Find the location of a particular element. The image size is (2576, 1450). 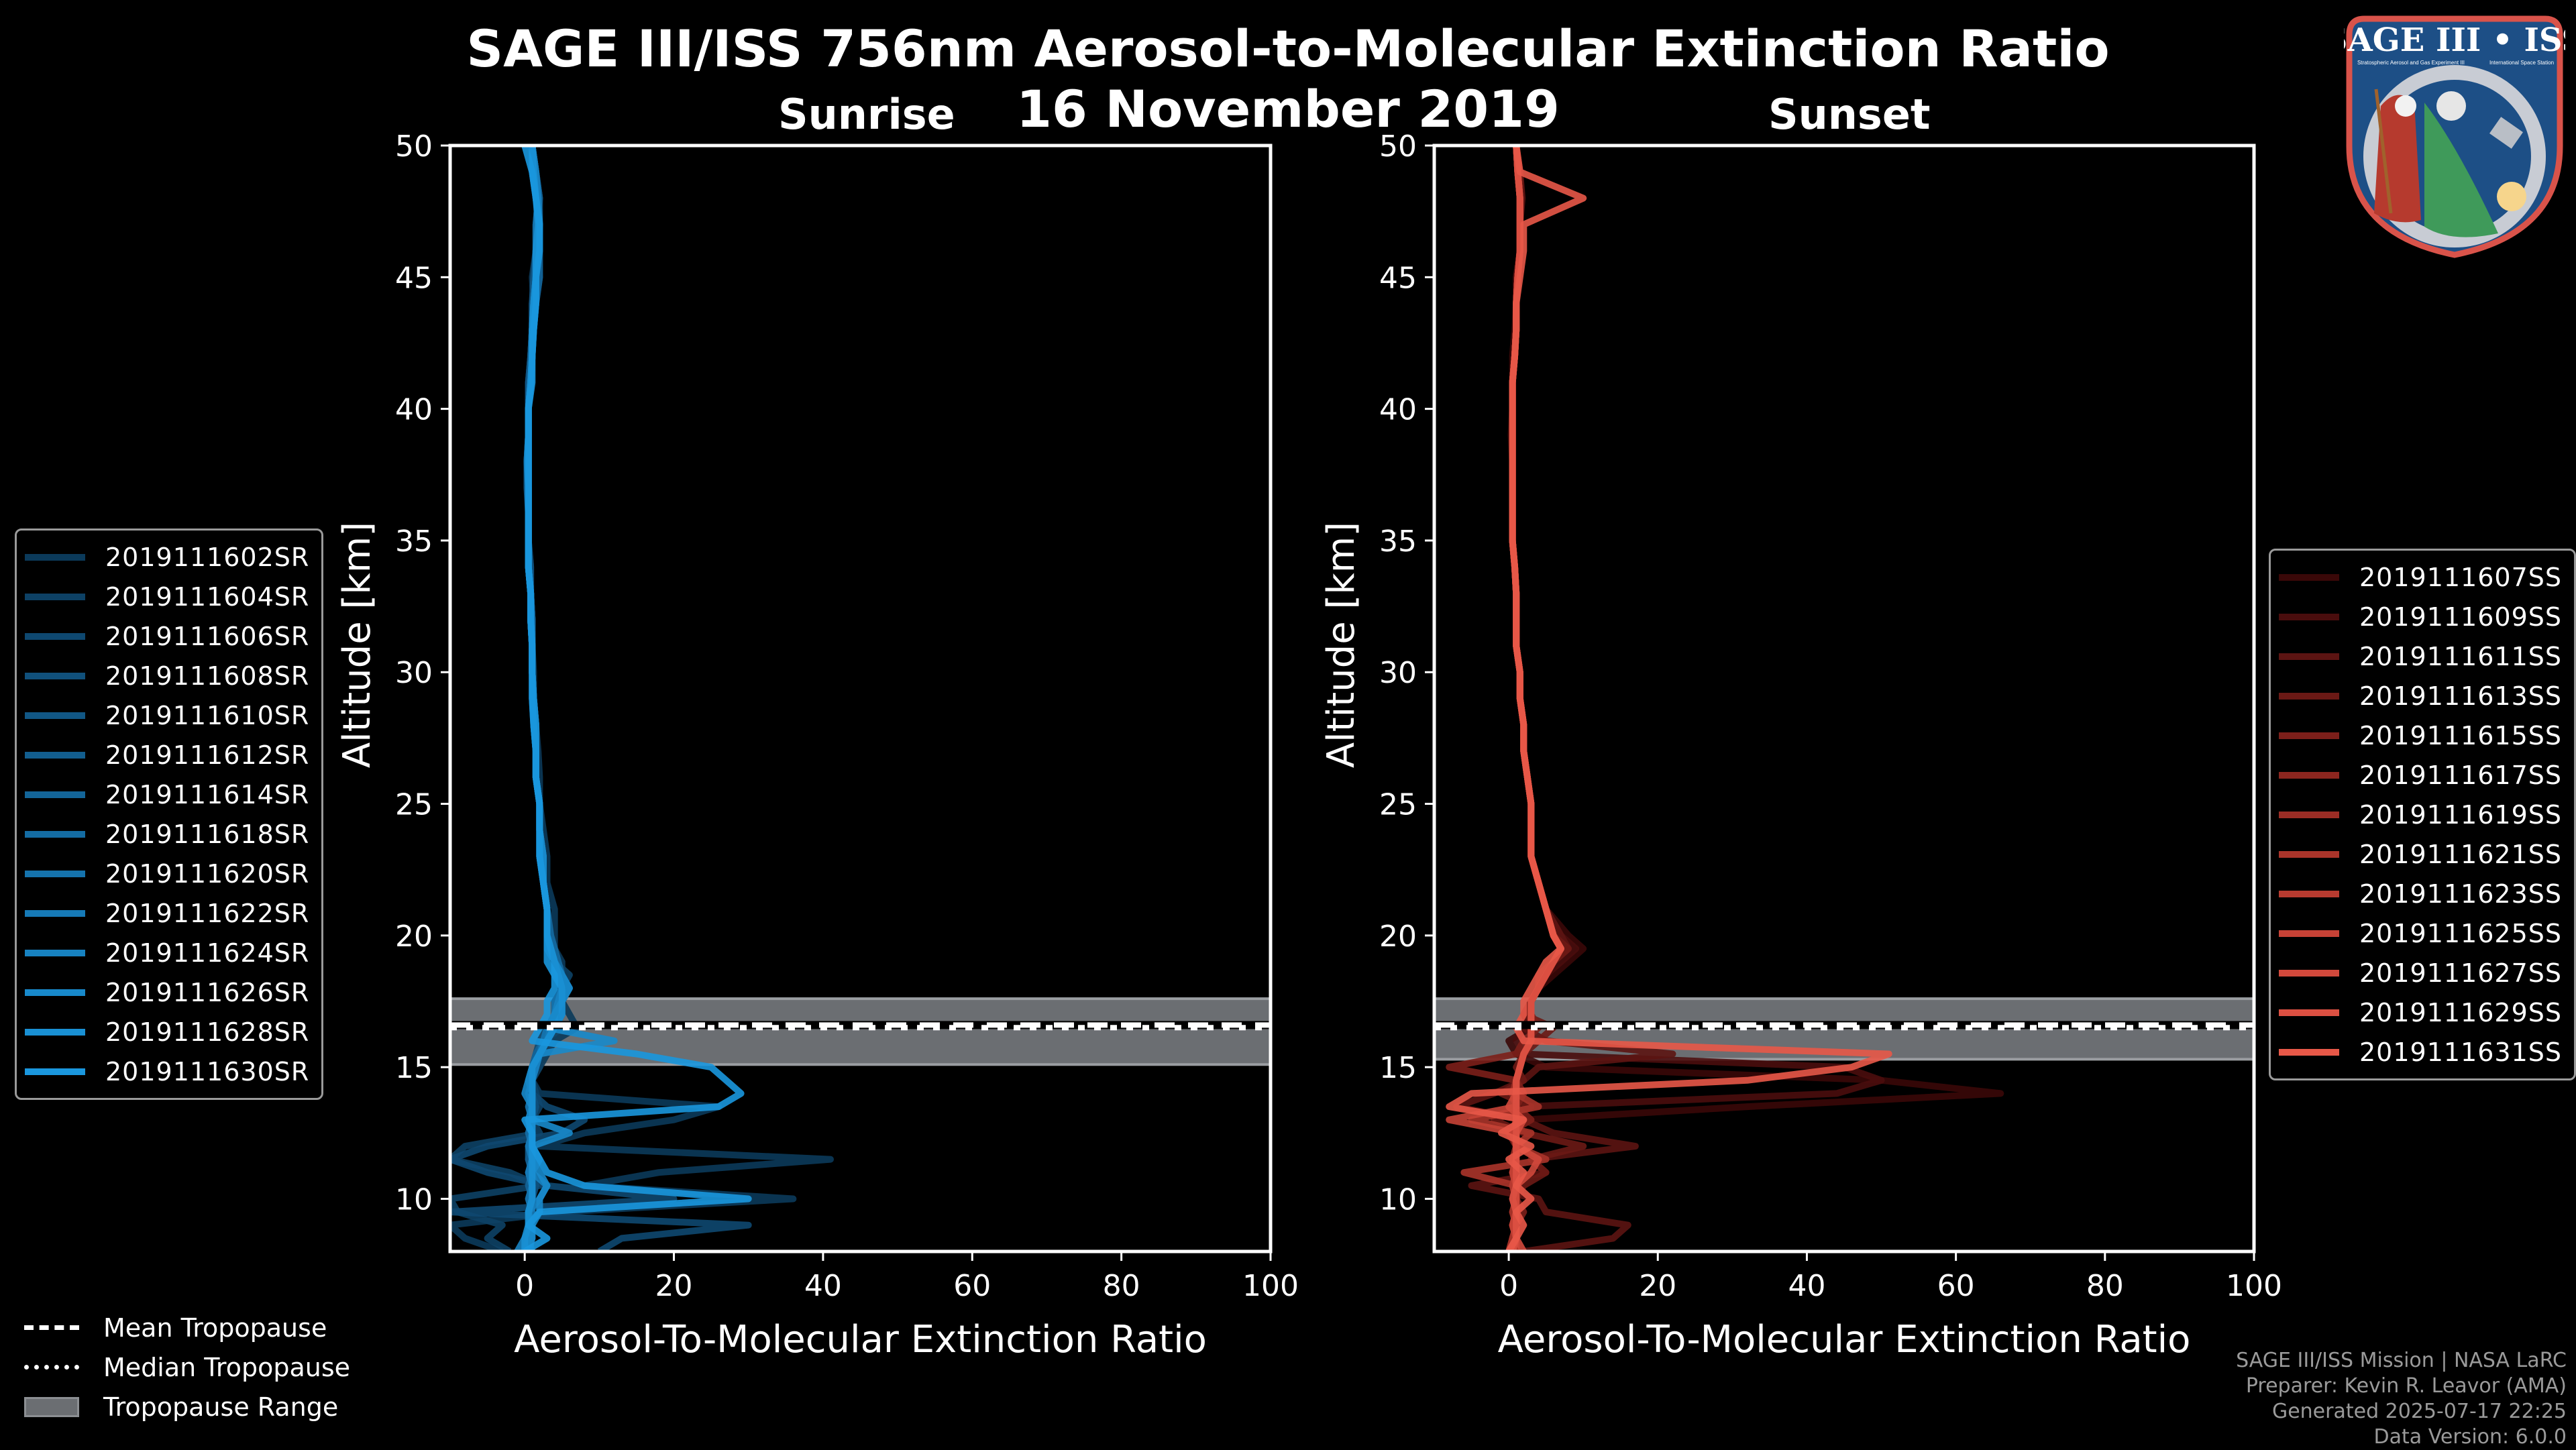

legend-item: 2019111624SR is located at coordinates (167, 952).